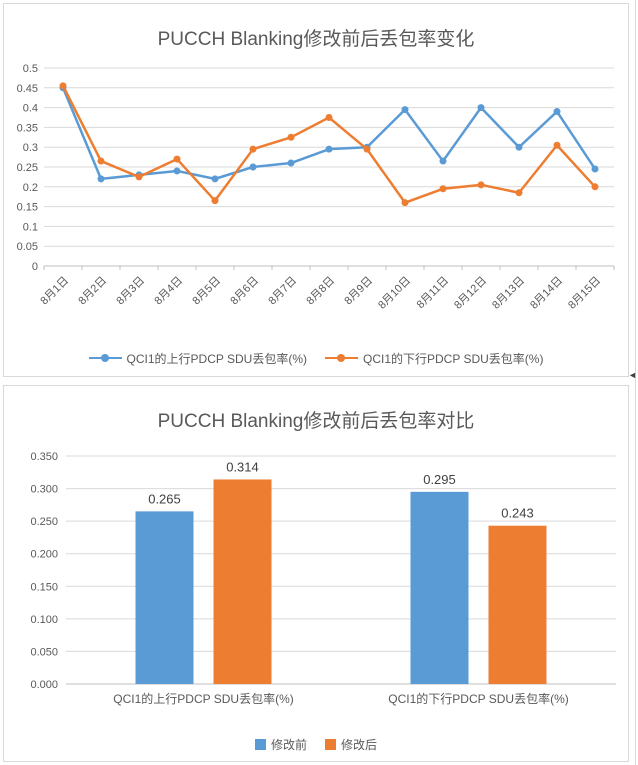  What do you see at coordinates (635, 382) in the screenshot?
I see `worksheet-grid-edge-line` at bounding box center [635, 382].